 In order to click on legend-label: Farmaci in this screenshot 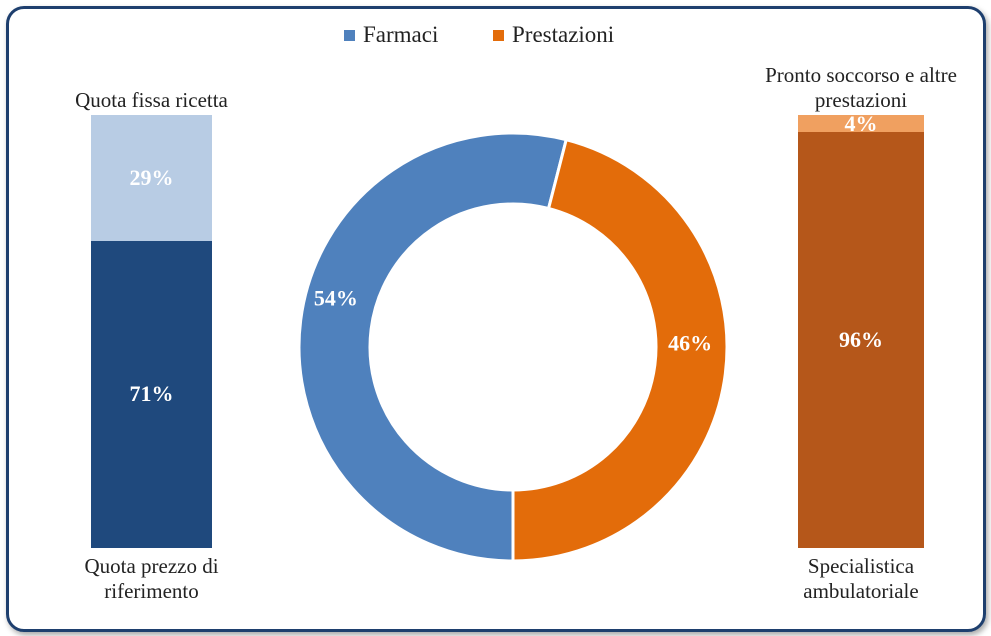, I will do `click(401, 34)`.